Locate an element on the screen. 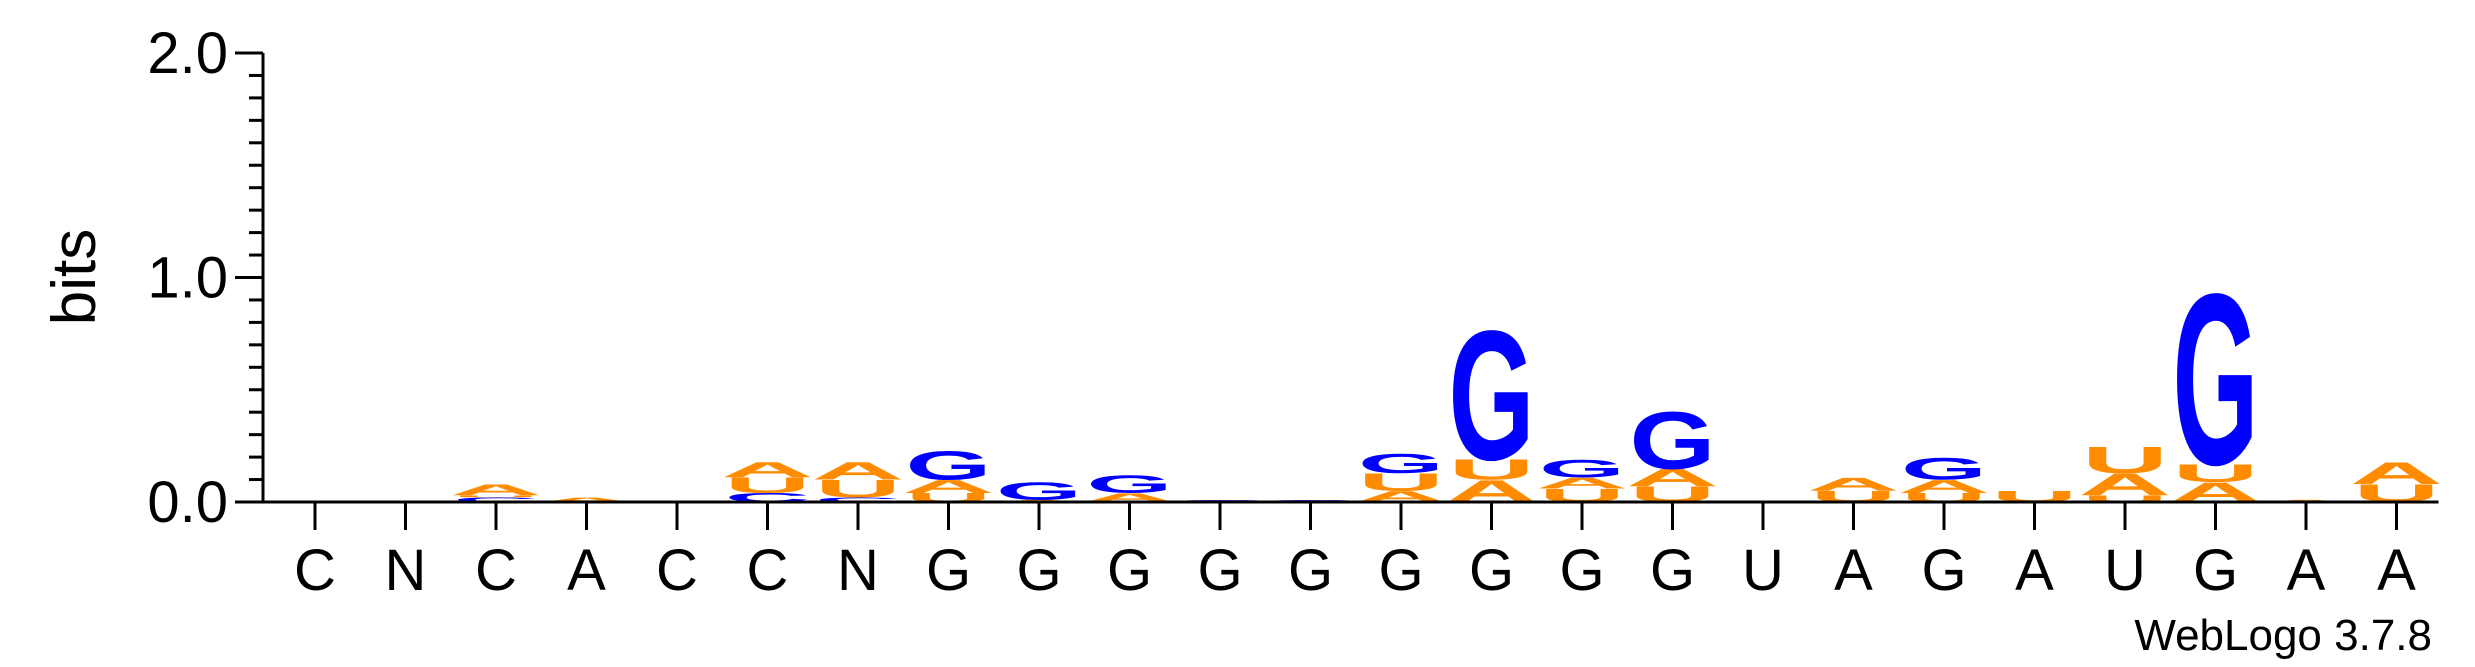  y-axis-label: bits is located at coordinates (74, 277).